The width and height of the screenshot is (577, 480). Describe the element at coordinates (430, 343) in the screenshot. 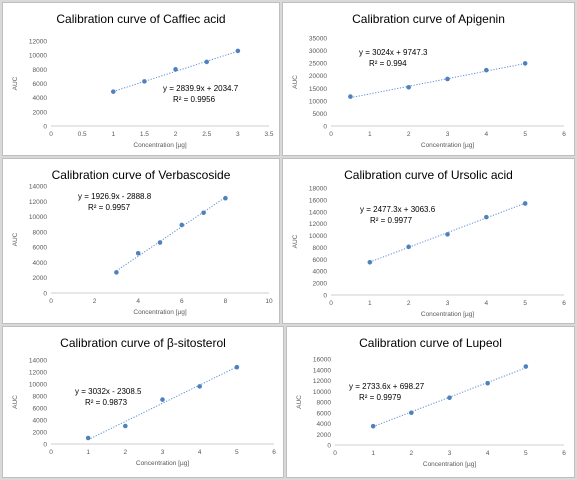

I see `chart-title: Calibration curve of Lupeol` at that location.